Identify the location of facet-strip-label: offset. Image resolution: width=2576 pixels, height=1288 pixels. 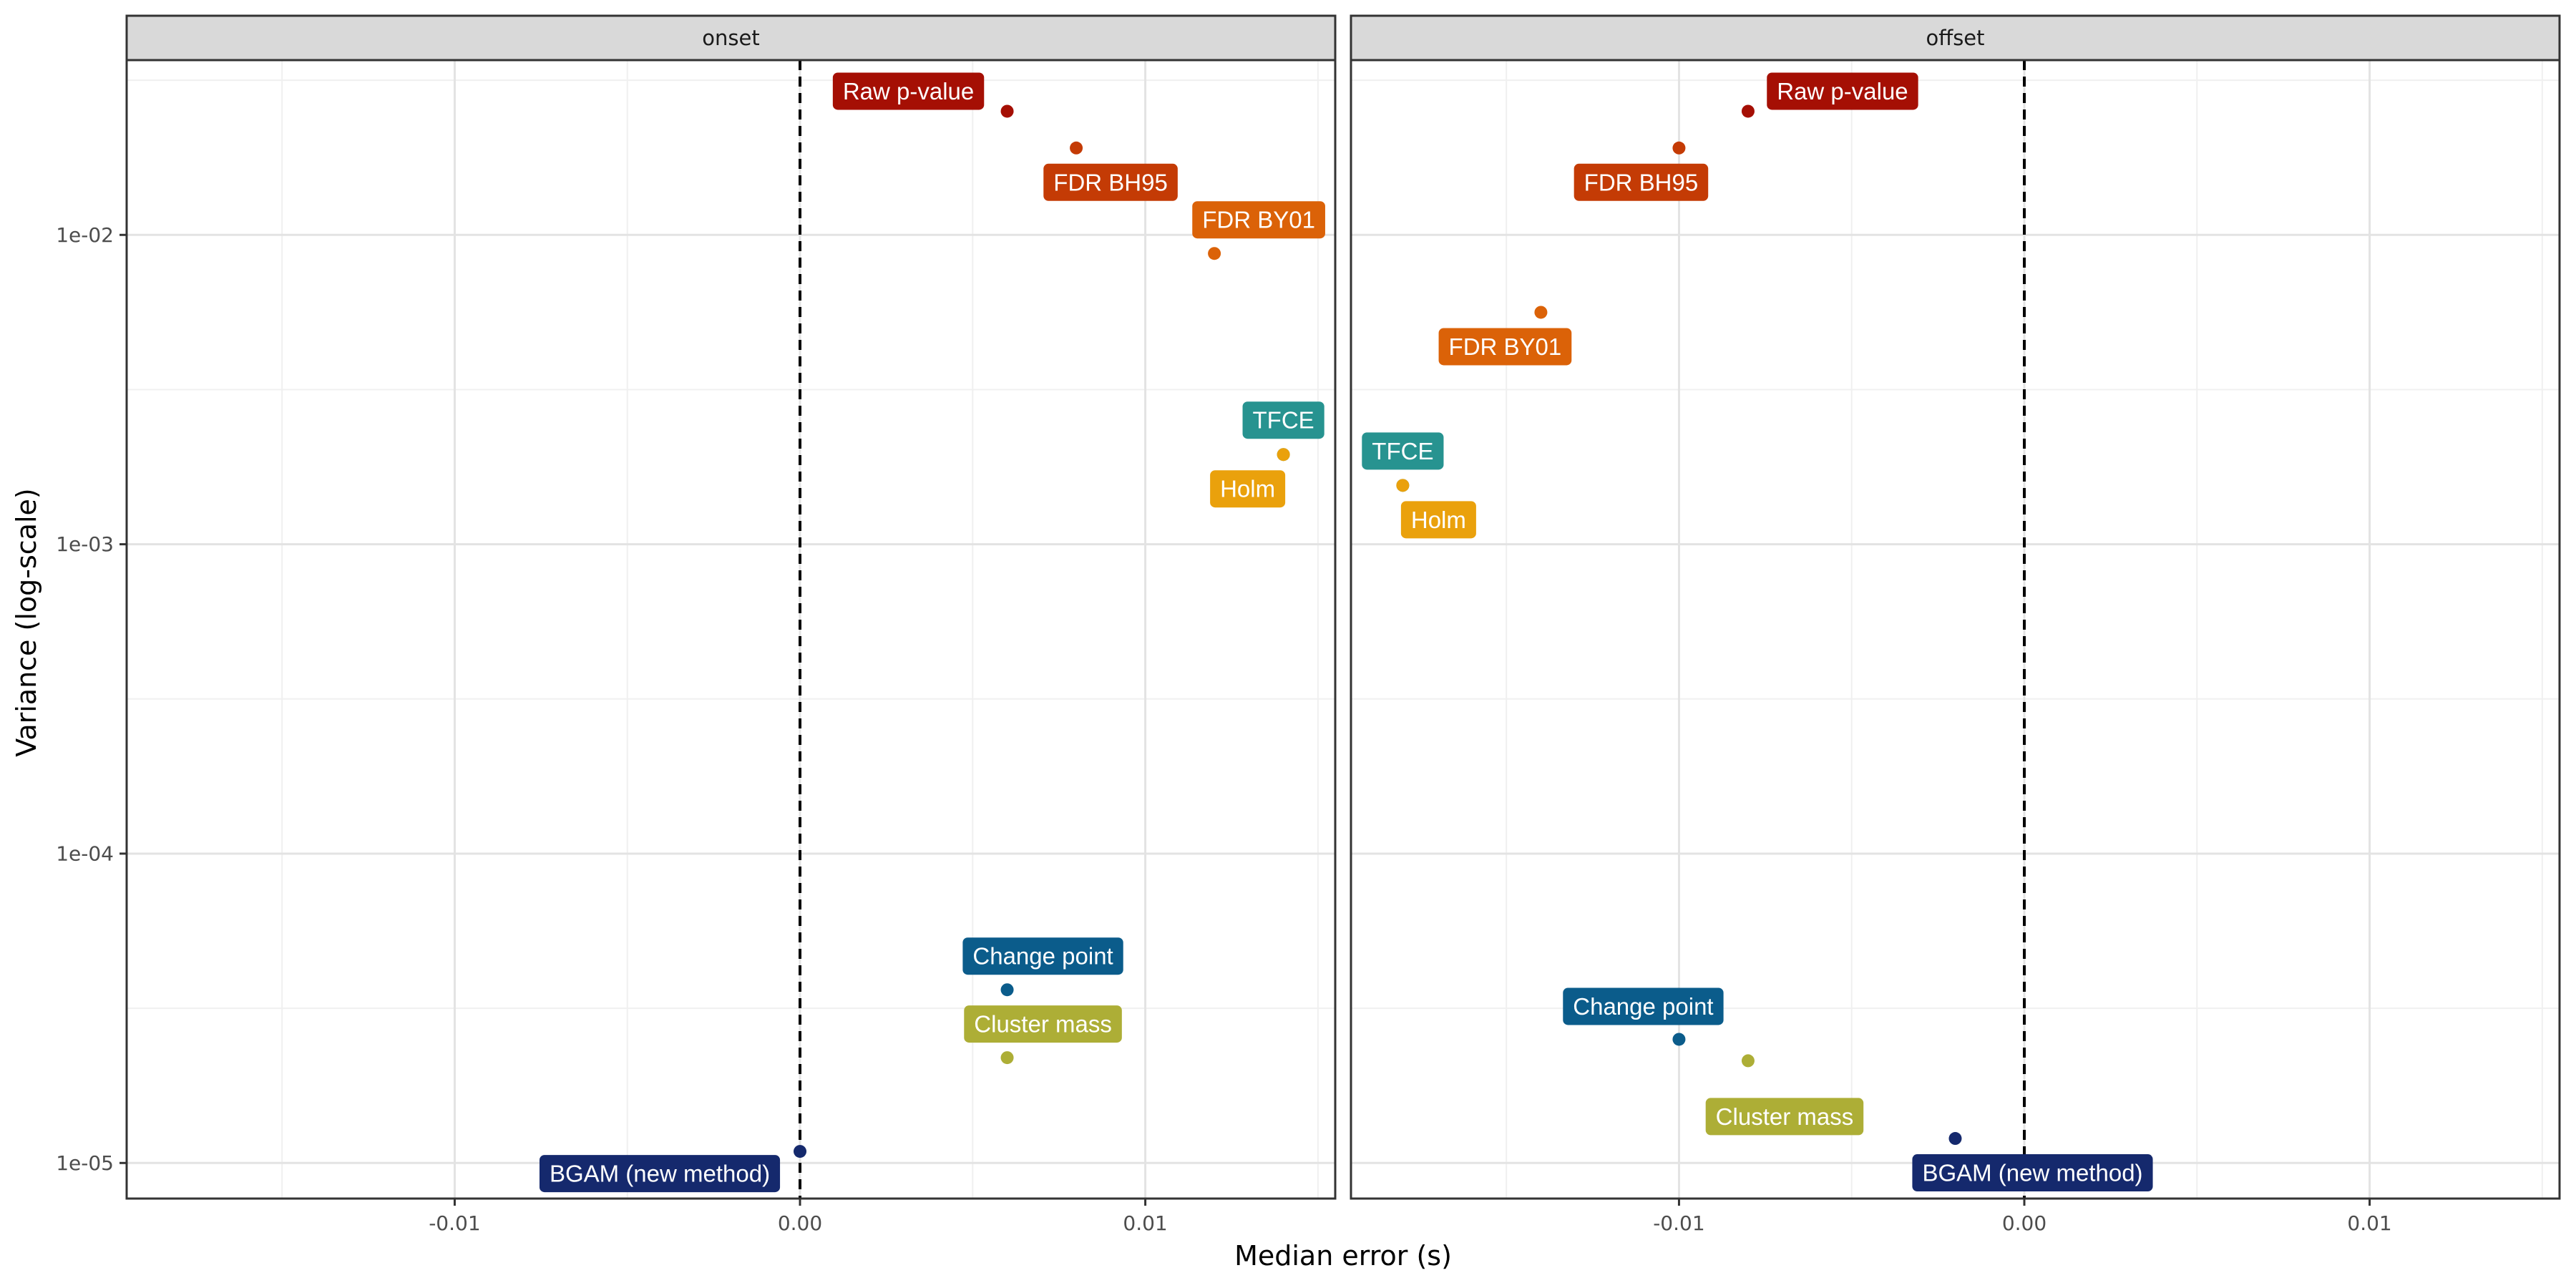
(1955, 38).